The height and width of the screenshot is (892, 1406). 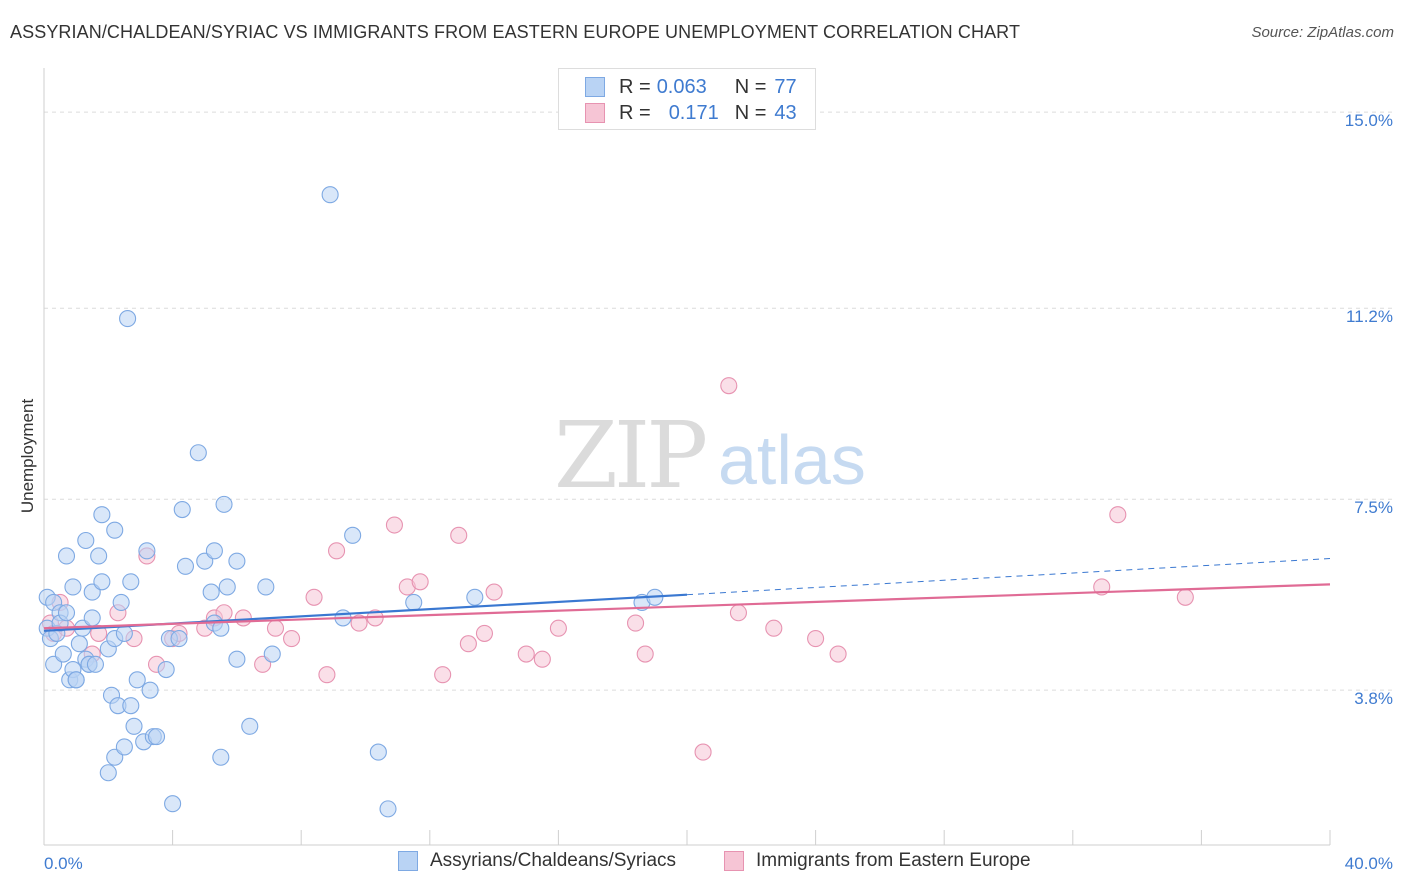 I want to click on legend-row-pink: R = 0.171 N = 43, so click(x=691, y=113).